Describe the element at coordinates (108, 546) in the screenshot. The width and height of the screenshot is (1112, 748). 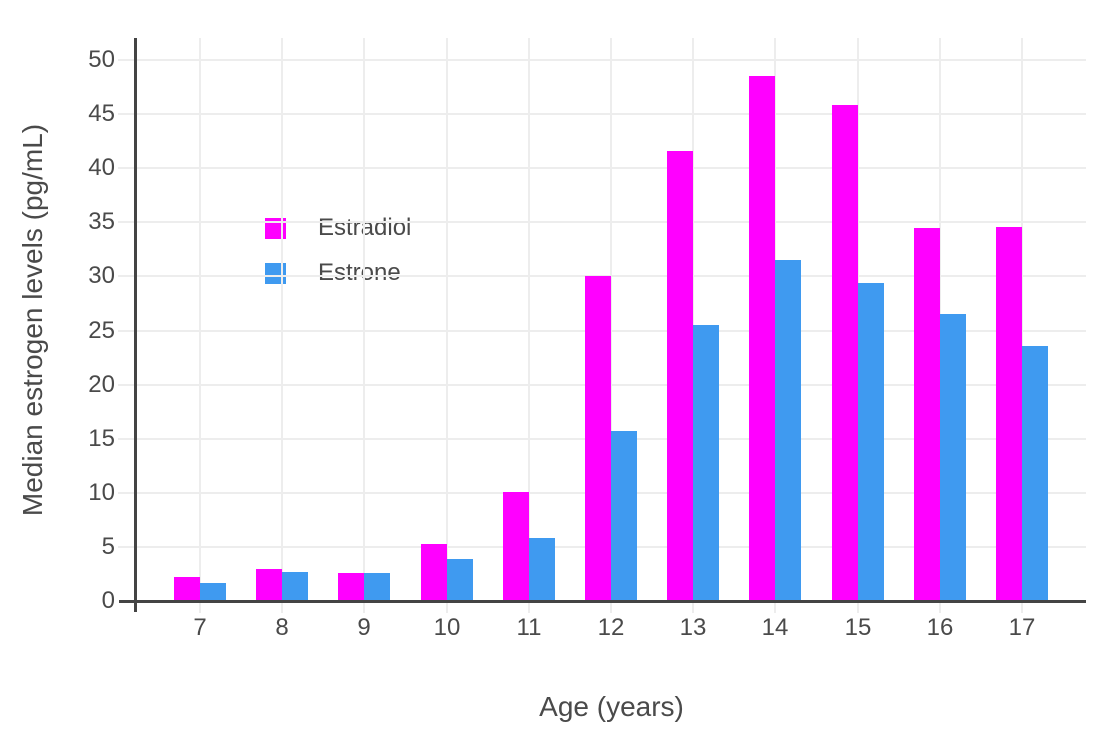
I see `y-tick-label: 5` at that location.